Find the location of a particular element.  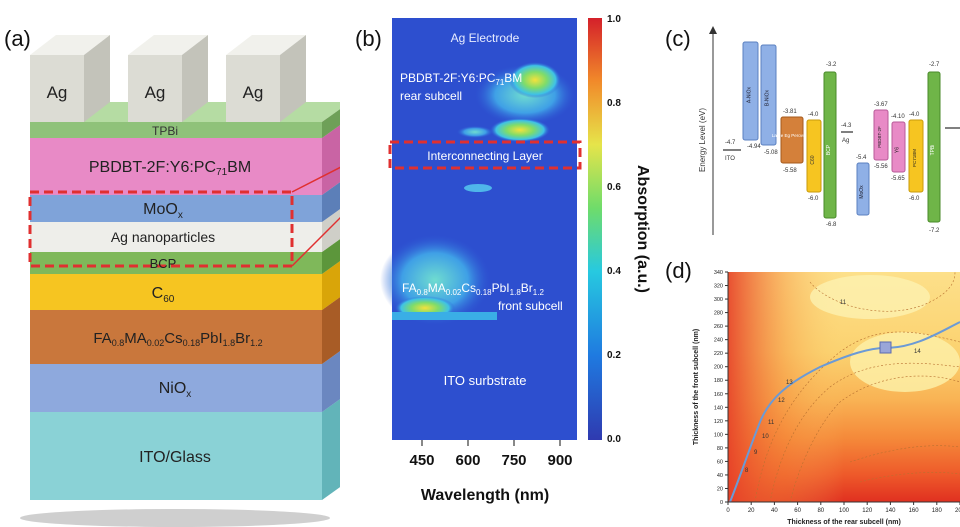

electrode-label-3: Ag is located at coordinates (253, 92).